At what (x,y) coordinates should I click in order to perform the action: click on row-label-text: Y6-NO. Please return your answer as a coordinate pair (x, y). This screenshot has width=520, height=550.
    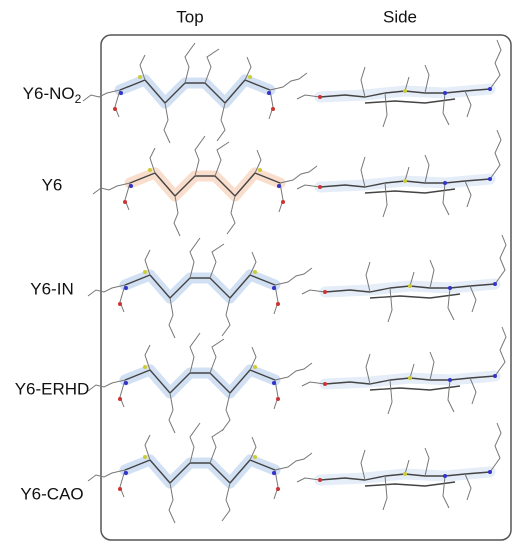
    Looking at the image, I should click on (49, 93).